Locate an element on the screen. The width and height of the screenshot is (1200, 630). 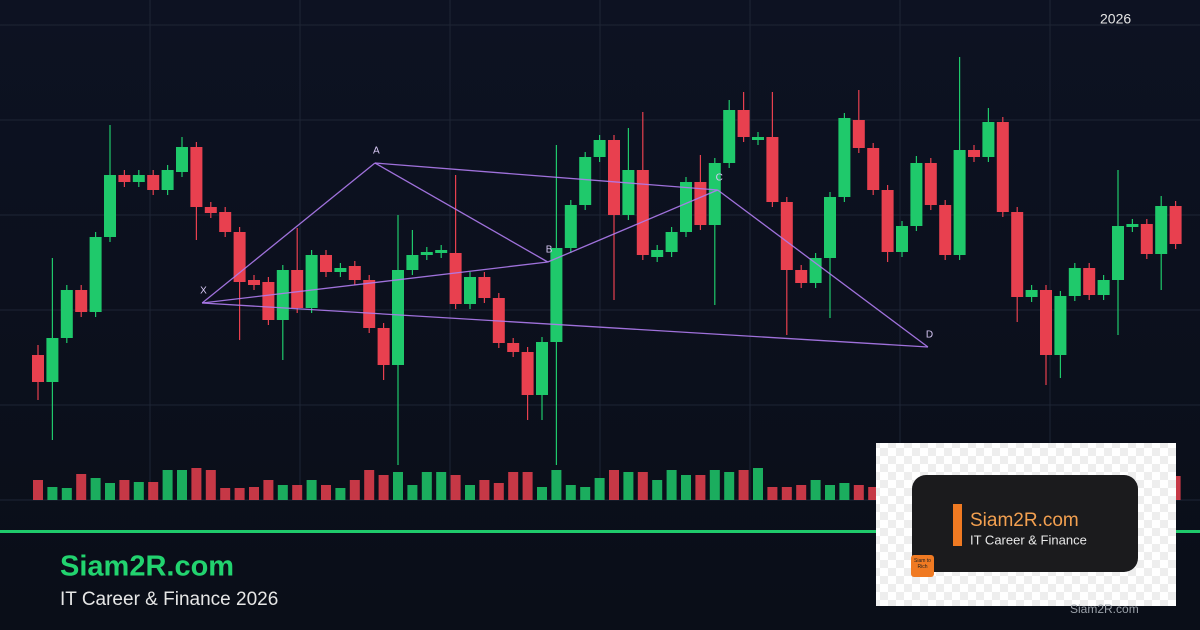
watermark: Siam2R.com is located at coordinates (1104, 609).